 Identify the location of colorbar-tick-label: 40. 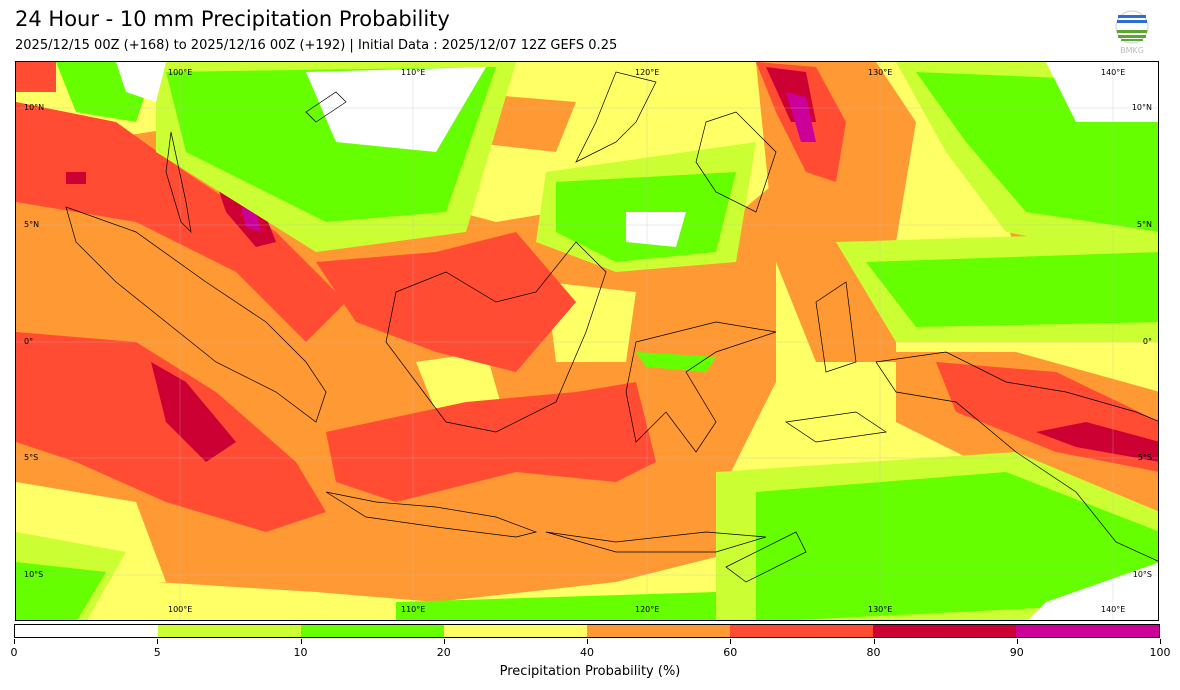
(587, 652).